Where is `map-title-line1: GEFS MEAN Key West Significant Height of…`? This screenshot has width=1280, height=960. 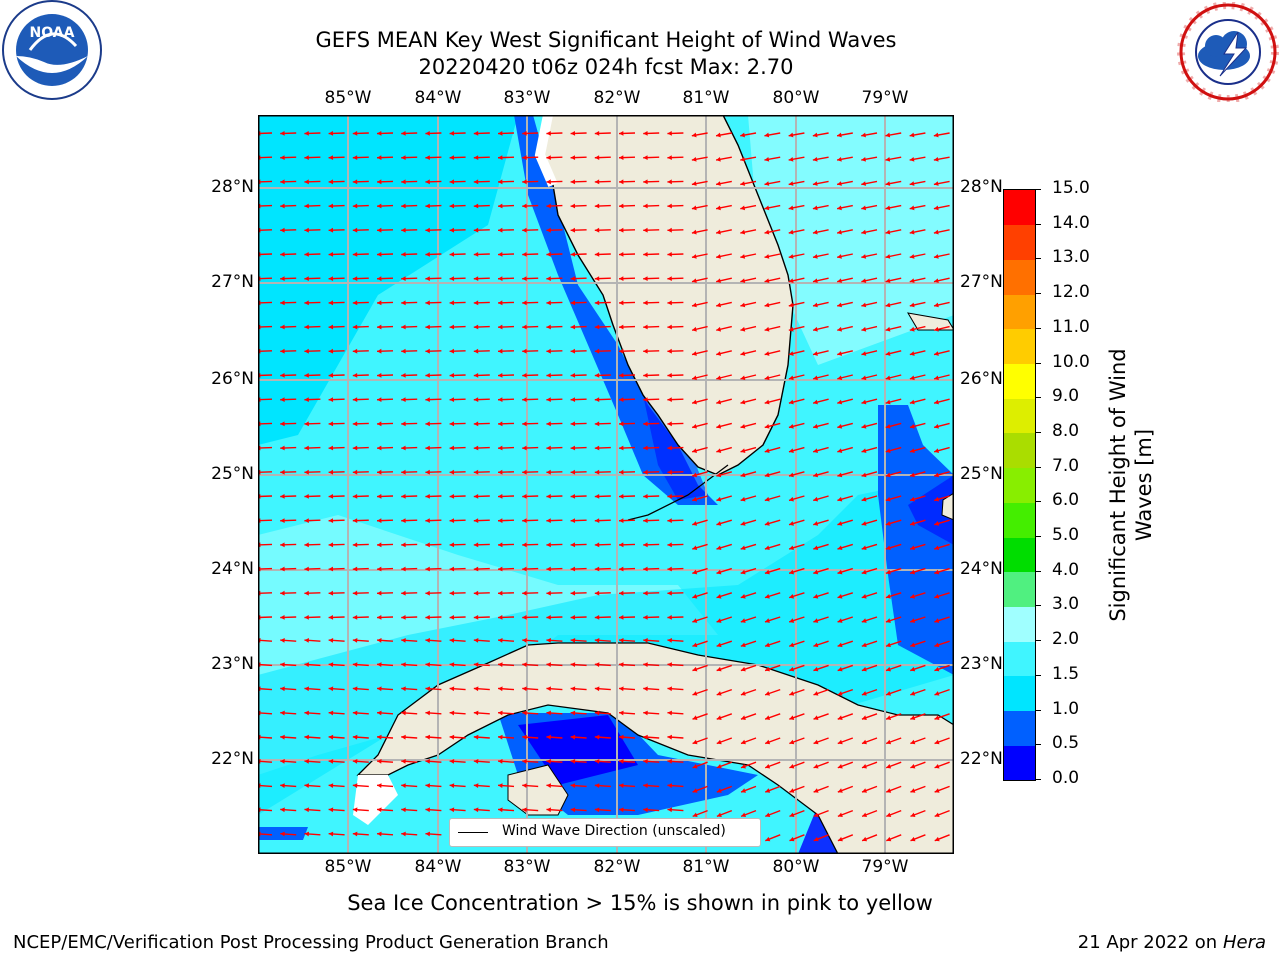
map-title-line1: GEFS MEAN Key West Significant Height of… is located at coordinates (606, 40).